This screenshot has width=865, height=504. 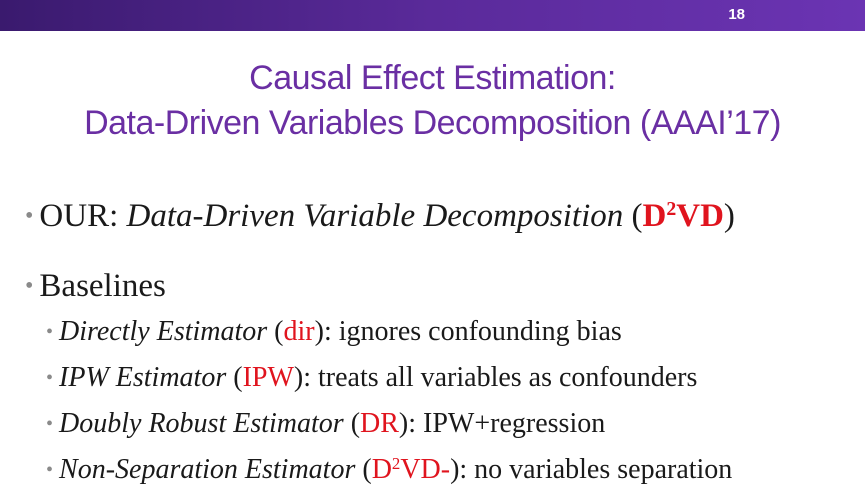 What do you see at coordinates (671, 209) in the screenshot?
I see `ours-abbr-superscript: 2` at bounding box center [671, 209].